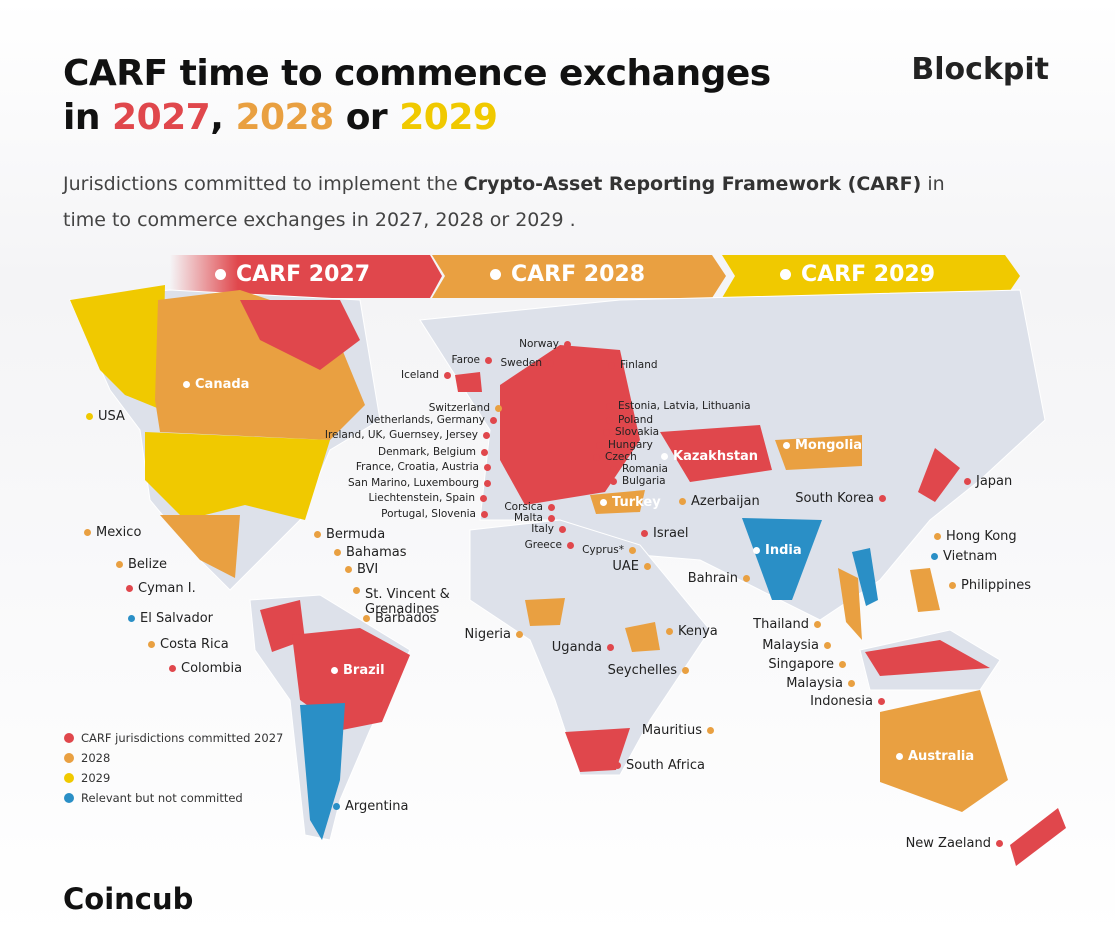  I want to click on brand: Blockpit, so click(980, 69).